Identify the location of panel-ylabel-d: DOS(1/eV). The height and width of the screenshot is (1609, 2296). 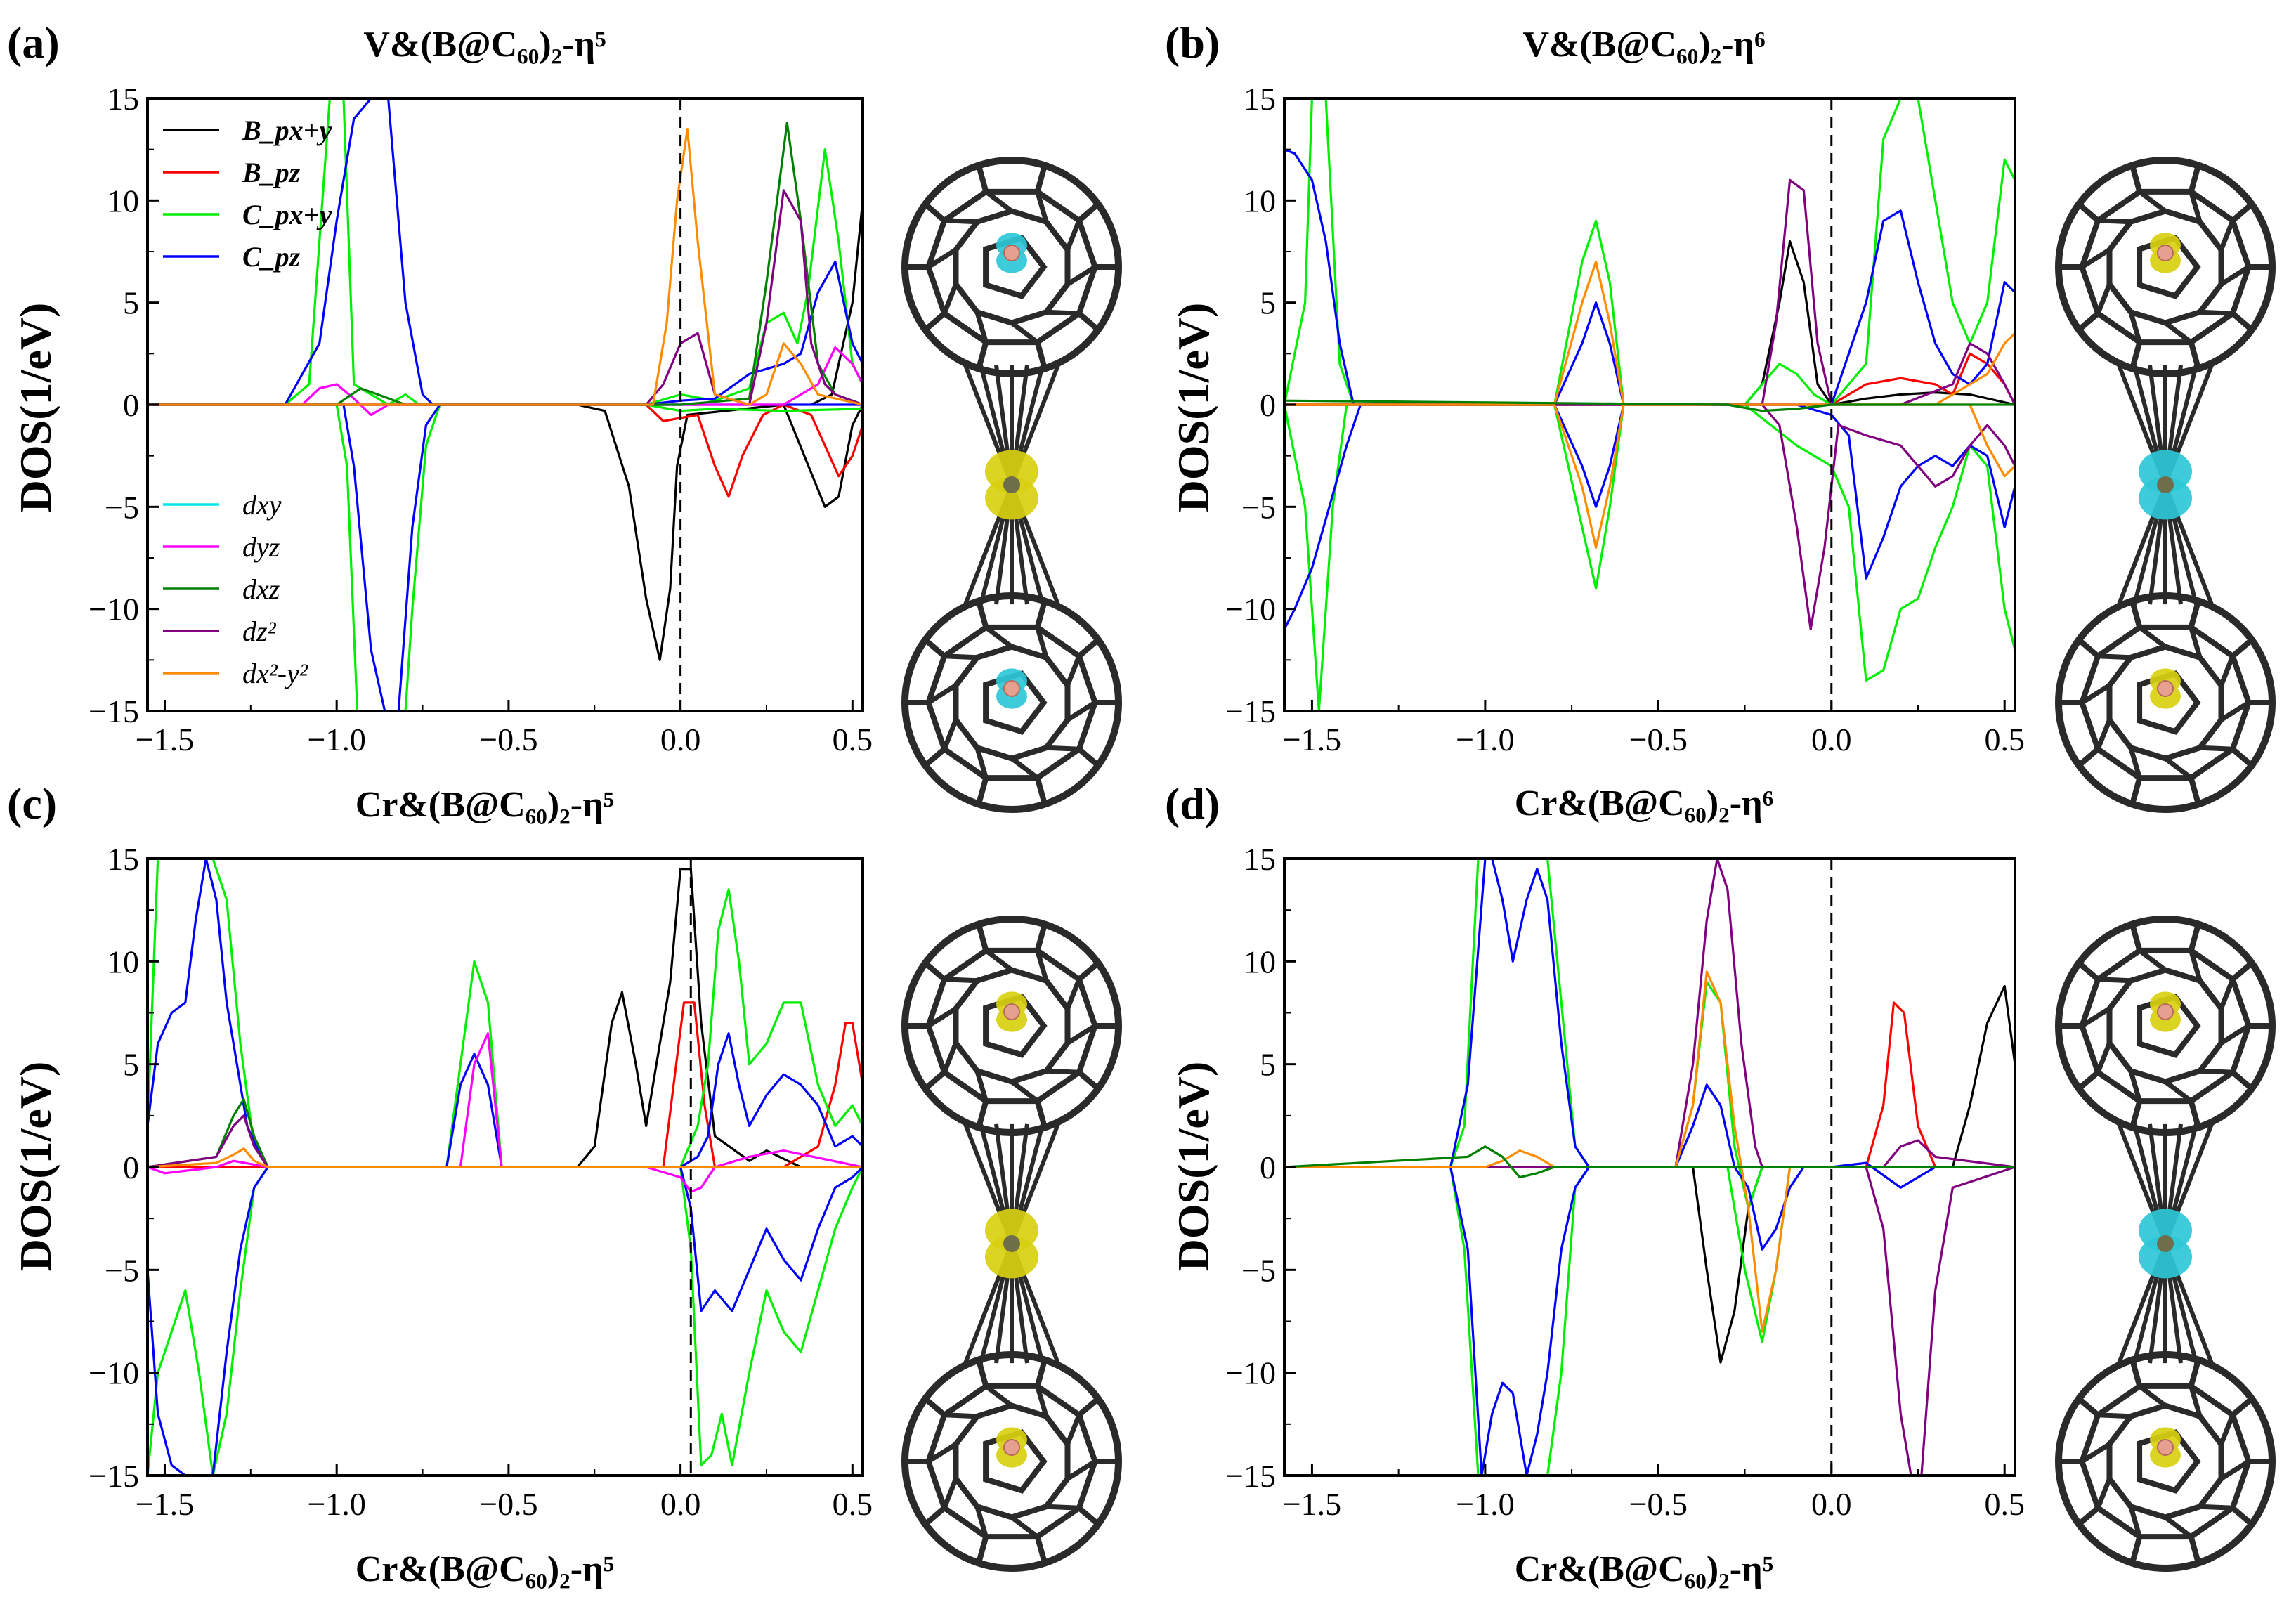
(1193, 1167).